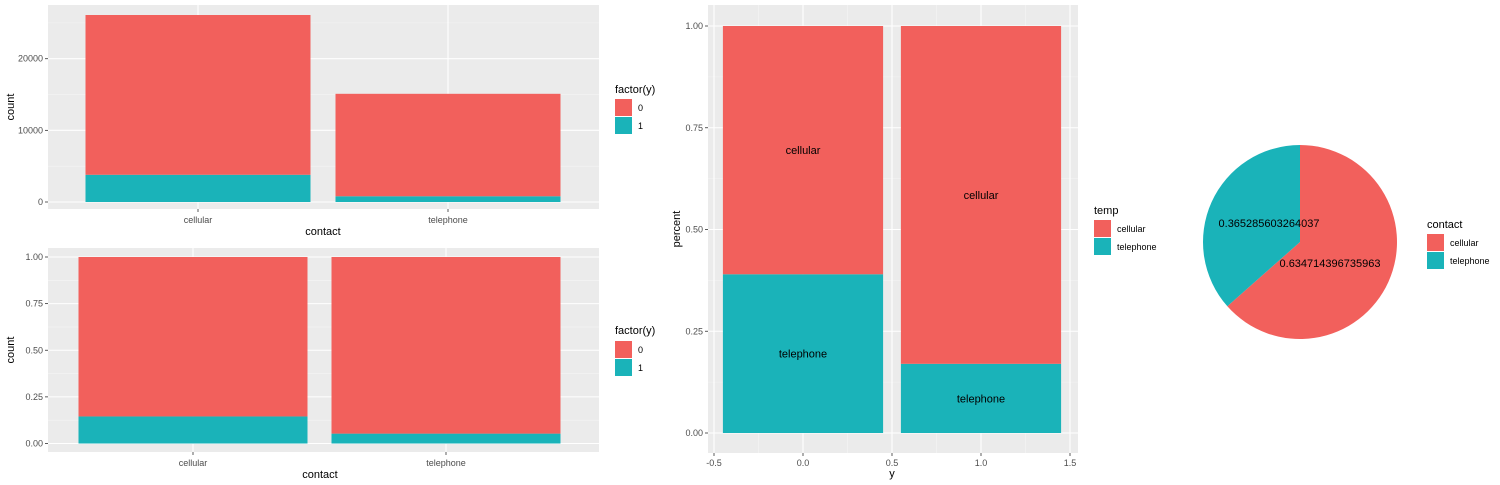  What do you see at coordinates (981, 463) in the screenshot?
I see `x-tick-label: 1.0` at bounding box center [981, 463].